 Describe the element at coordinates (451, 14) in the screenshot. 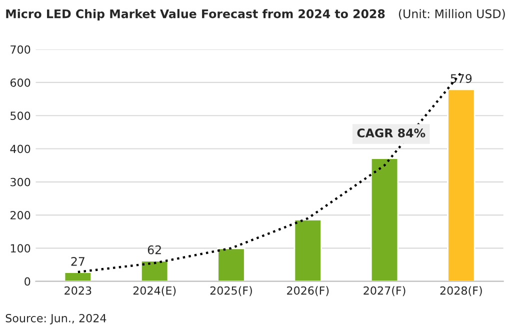

I see `chart-subtitle: (Unit: Million USD)` at that location.